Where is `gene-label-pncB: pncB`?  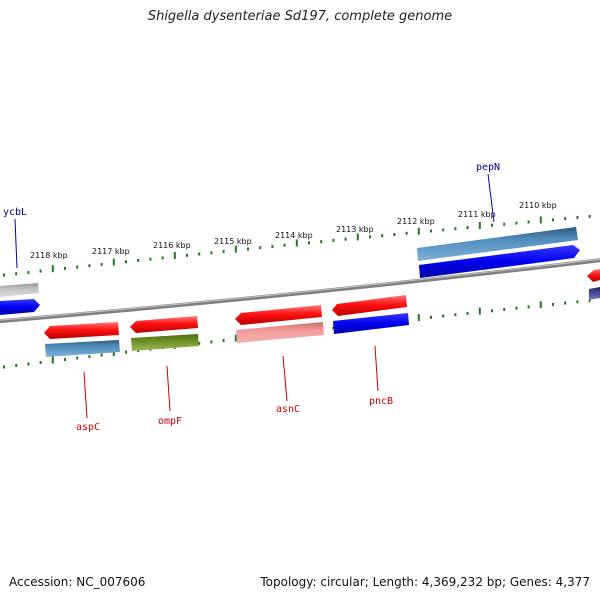
gene-label-pncB: pncB is located at coordinates (381, 401).